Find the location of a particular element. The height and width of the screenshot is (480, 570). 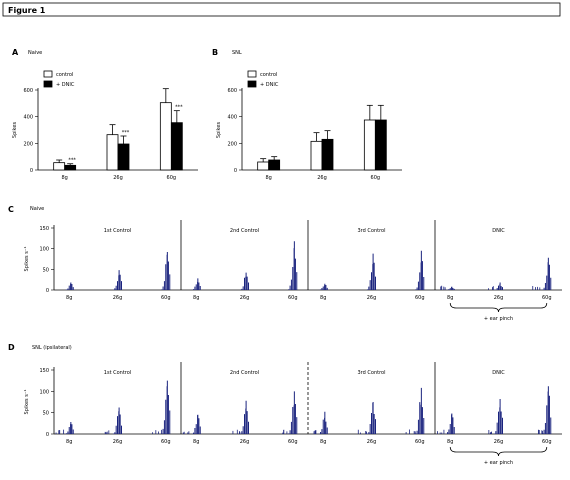

panel-c-brace-label: + ear pinch is located at coordinates (498, 319).